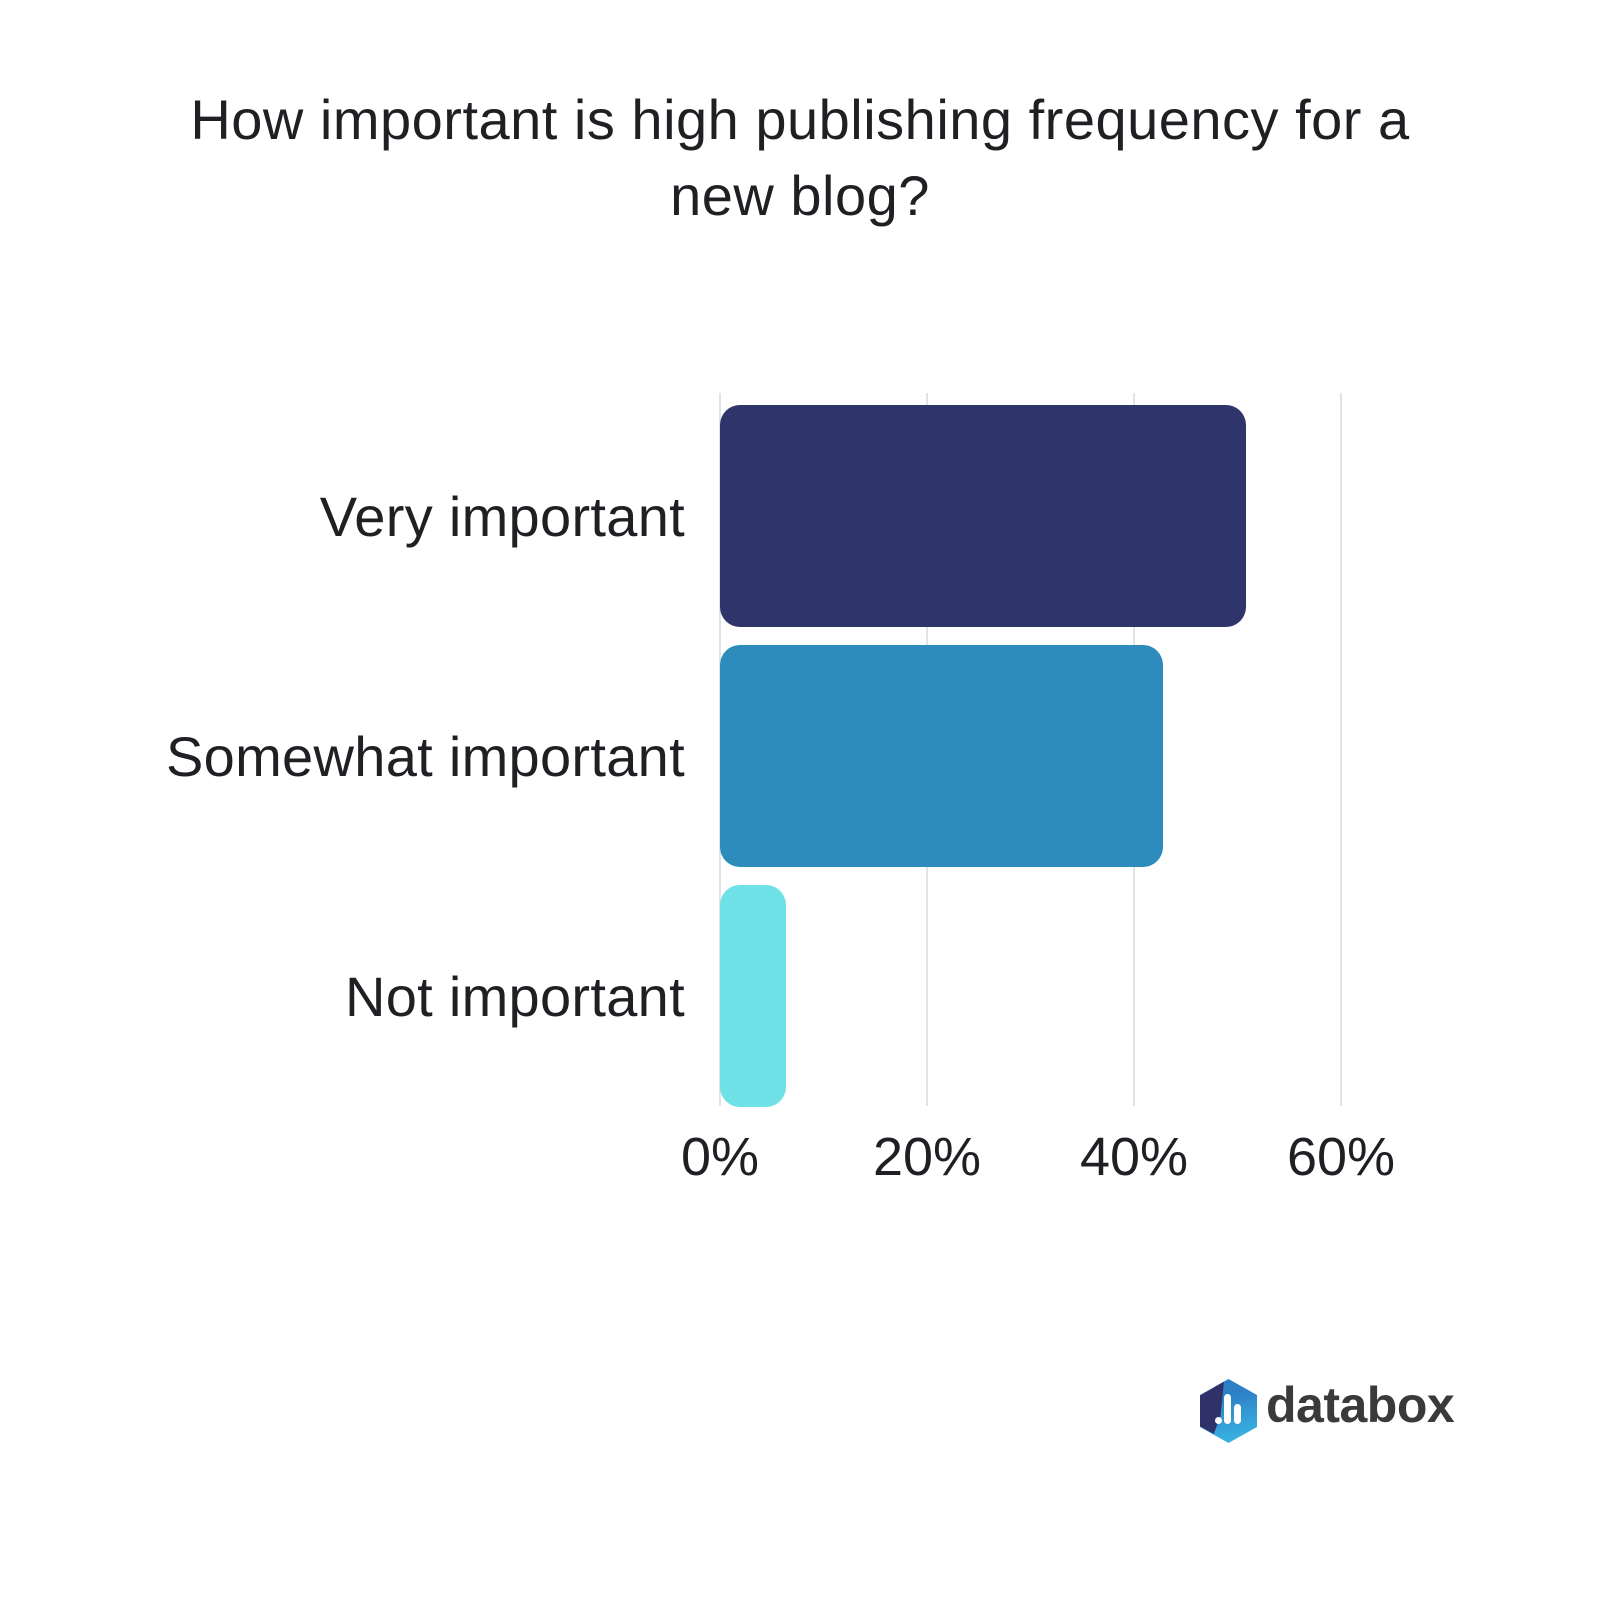 This screenshot has width=1600, height=1600. Describe the element at coordinates (514, 996) in the screenshot. I see `category-label-not-important: Not important` at that location.